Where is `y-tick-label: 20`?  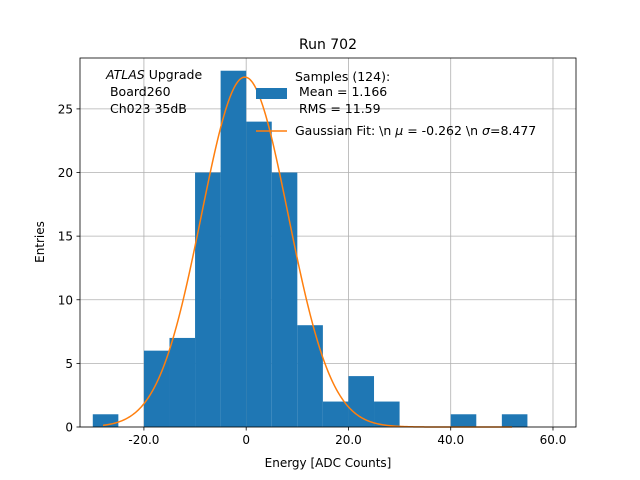
y-tick-label: 20 is located at coordinates (65, 173).